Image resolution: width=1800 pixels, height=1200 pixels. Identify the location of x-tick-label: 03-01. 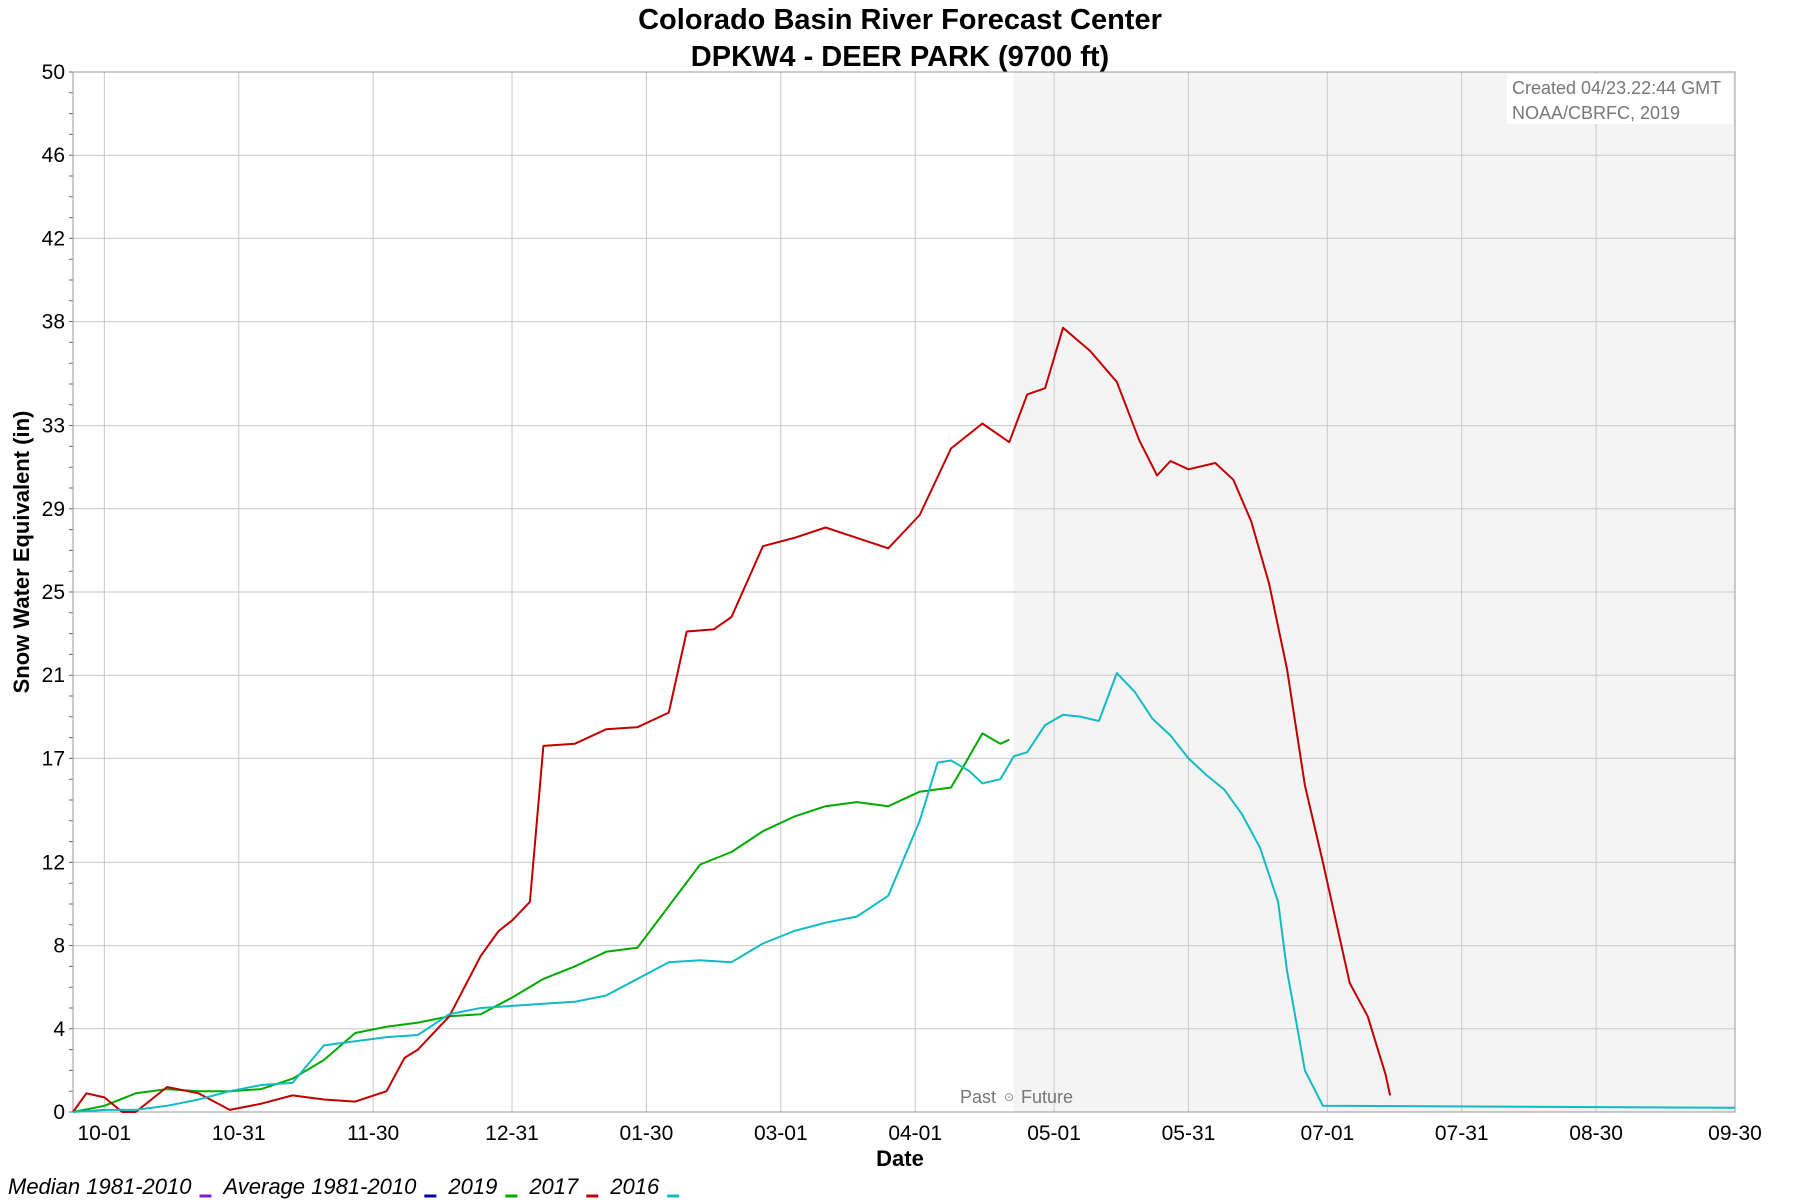
(781, 1133).